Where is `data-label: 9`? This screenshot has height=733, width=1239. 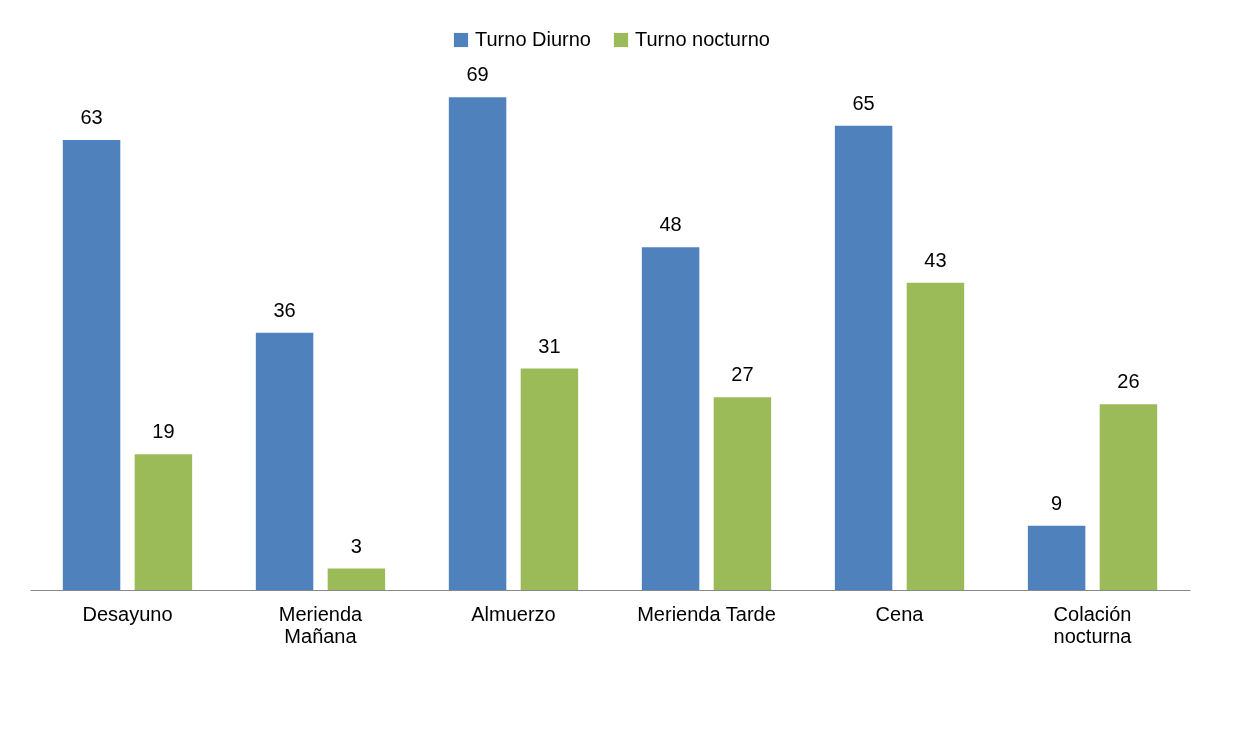 data-label: 9 is located at coordinates (1057, 502).